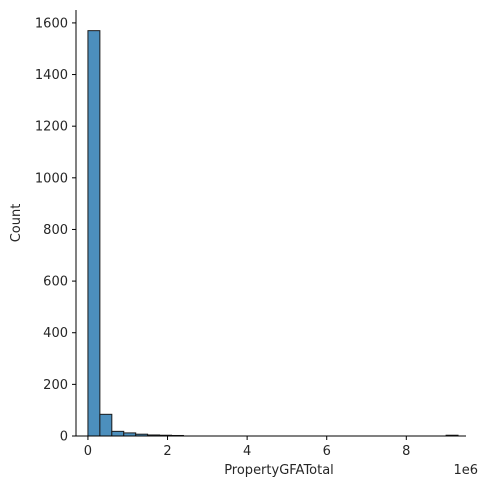 The width and height of the screenshot is (490, 489). I want to click on y-axis-title: Count, so click(16, 223).